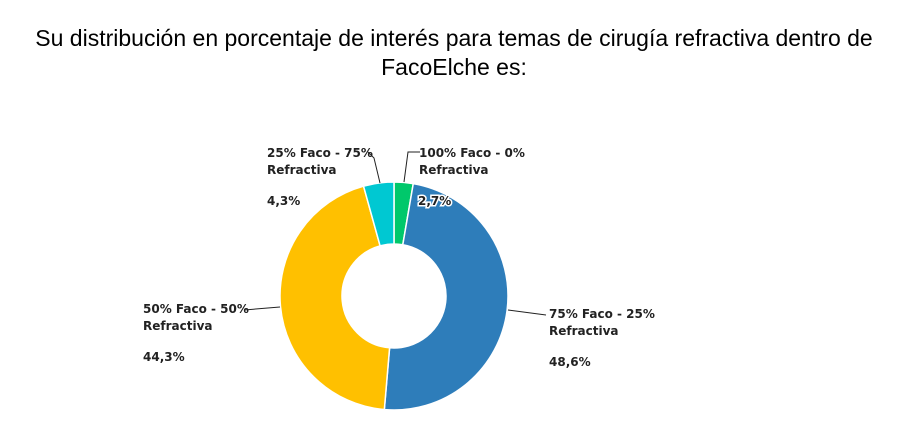 This screenshot has width=908, height=443. What do you see at coordinates (454, 170) in the screenshot?
I see `slice-label-1-line-2: Refractiva` at bounding box center [454, 170].